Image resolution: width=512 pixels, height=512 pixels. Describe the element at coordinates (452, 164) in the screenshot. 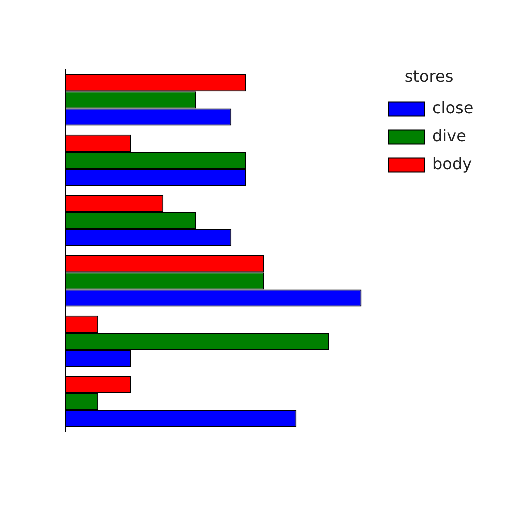

I see `legend-label: body` at that location.